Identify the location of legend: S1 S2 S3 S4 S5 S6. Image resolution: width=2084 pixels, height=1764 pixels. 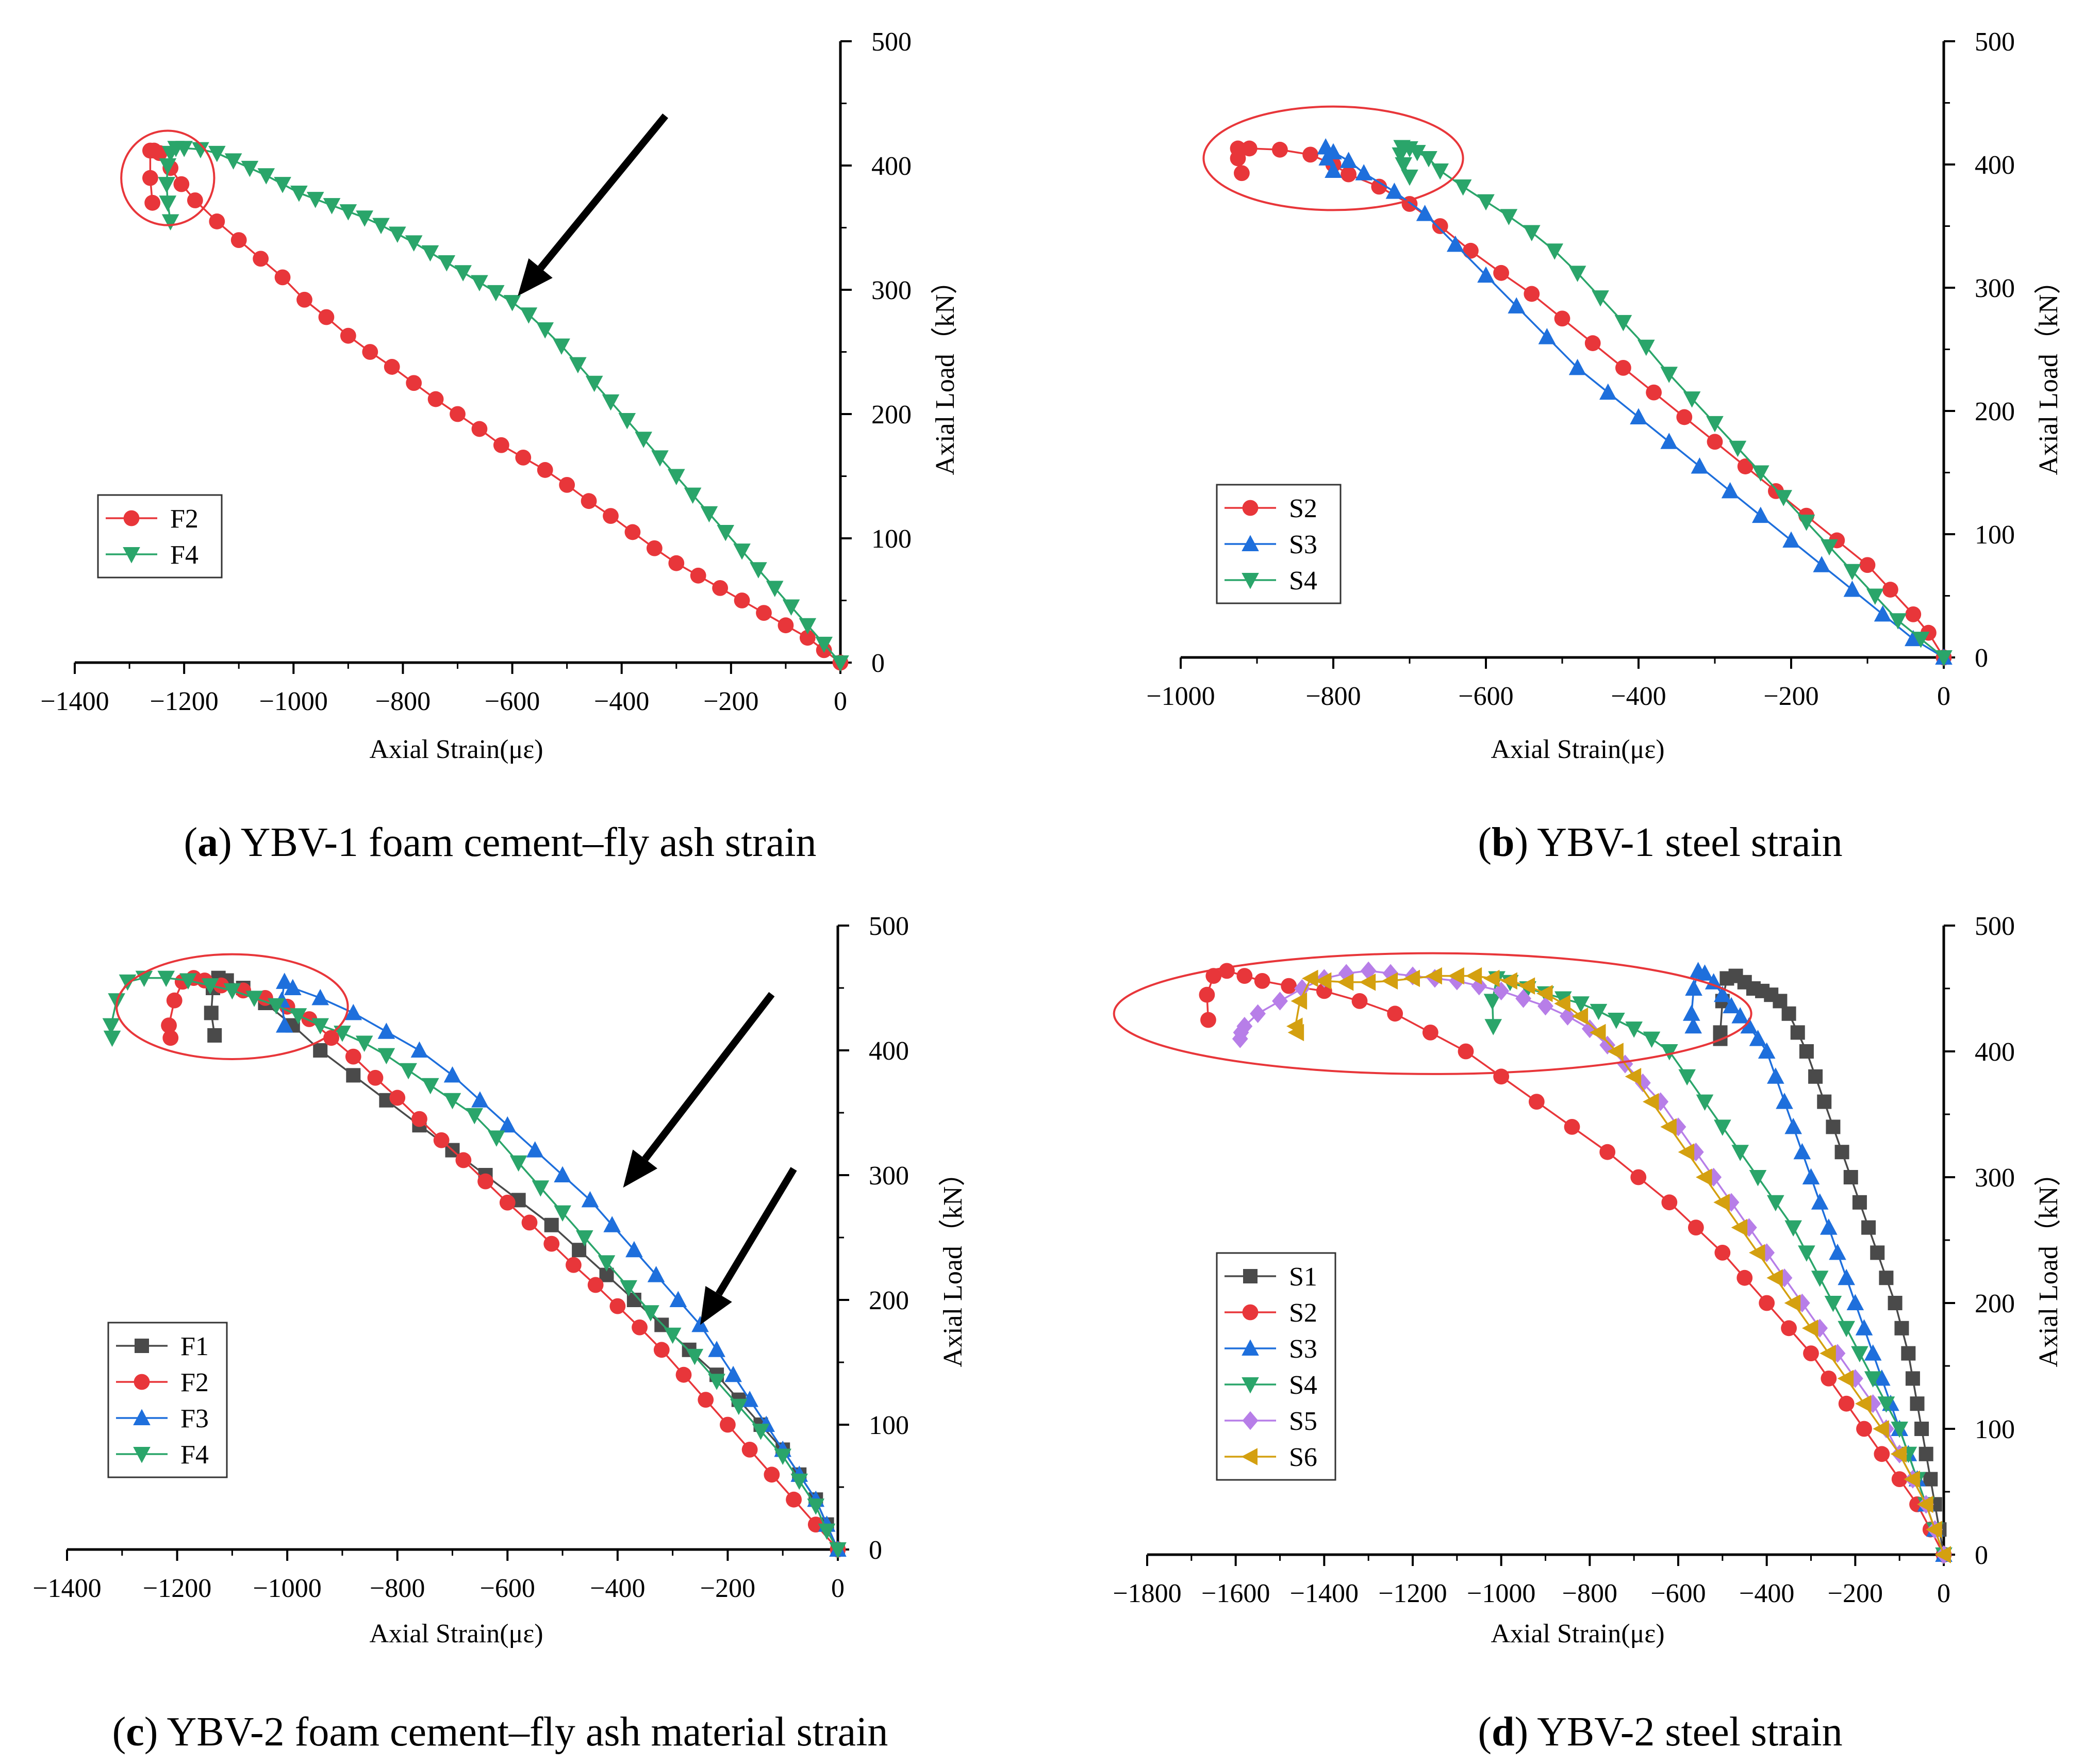
(1276, 1366).